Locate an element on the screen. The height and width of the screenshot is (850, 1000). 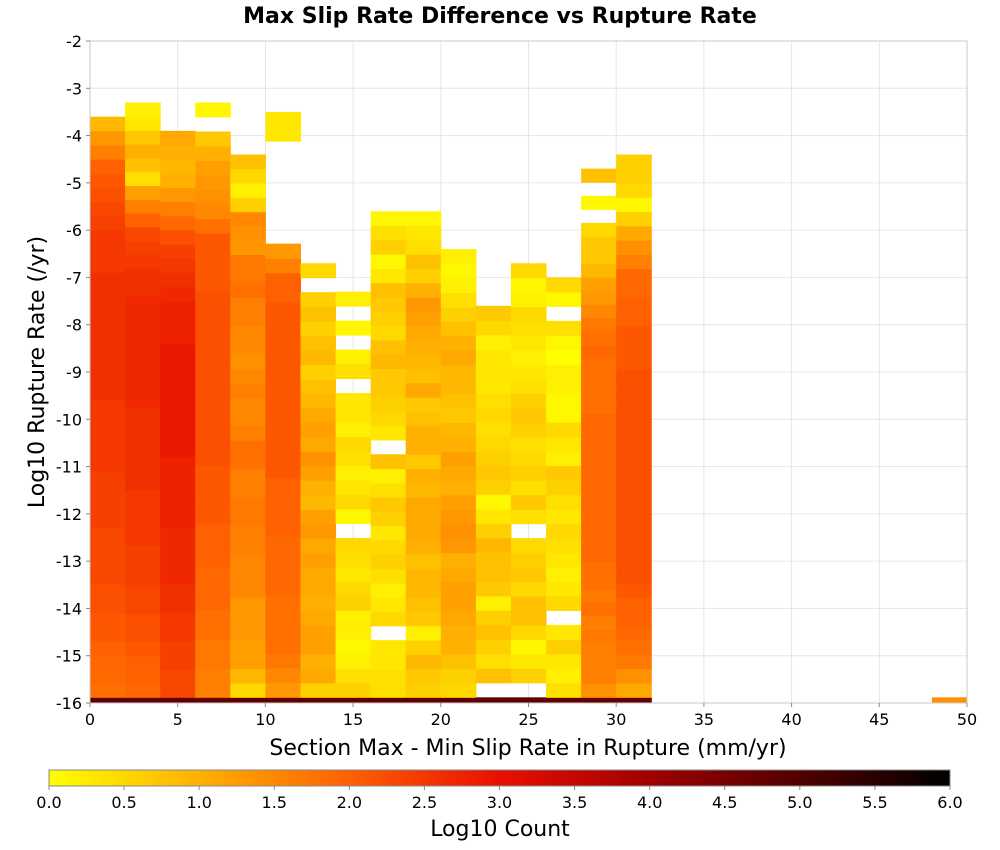
x-tick-label: 30 is located at coordinates (616, 719).